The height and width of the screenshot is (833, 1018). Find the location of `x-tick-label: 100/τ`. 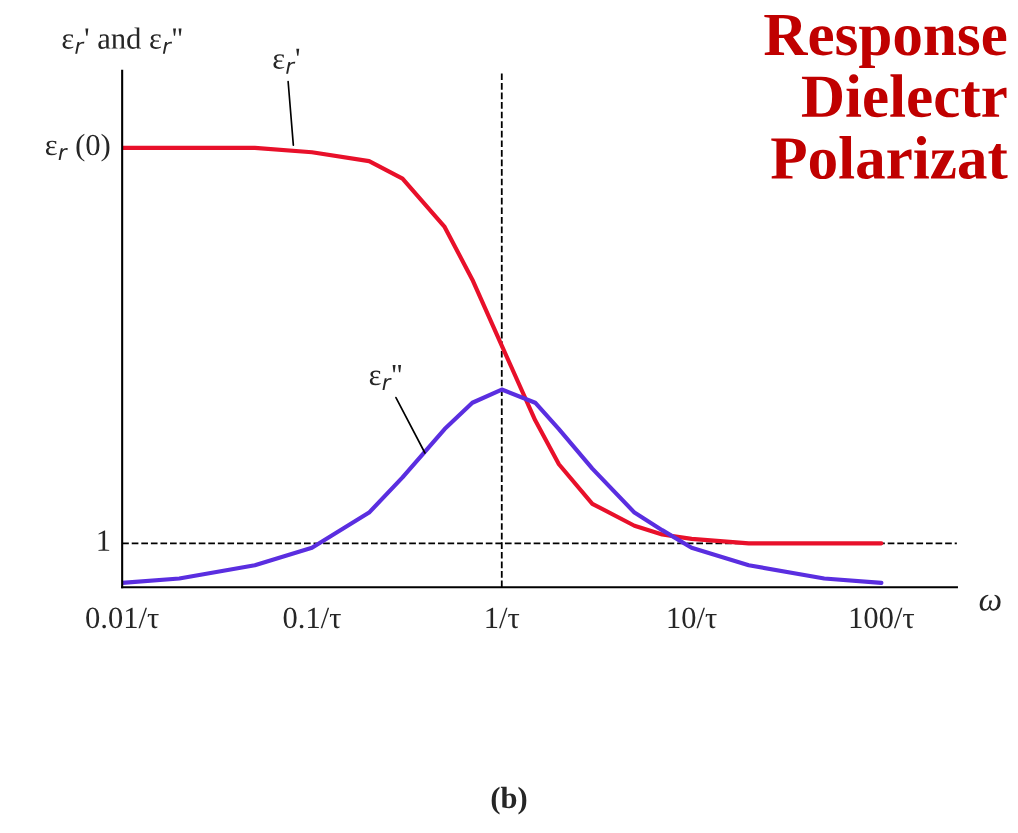

x-tick-label: 100/τ is located at coordinates (882, 618).